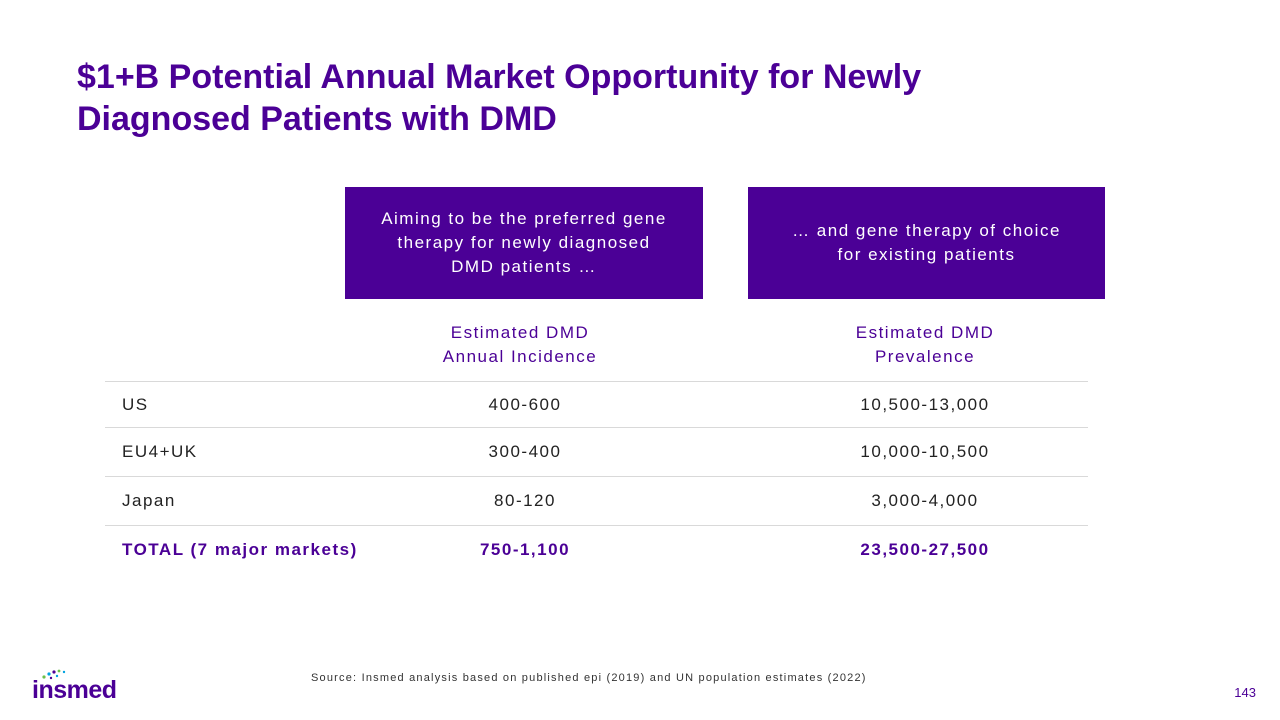  Describe the element at coordinates (525, 404) in the screenshot. I see `incidence-cell: 400-600` at that location.